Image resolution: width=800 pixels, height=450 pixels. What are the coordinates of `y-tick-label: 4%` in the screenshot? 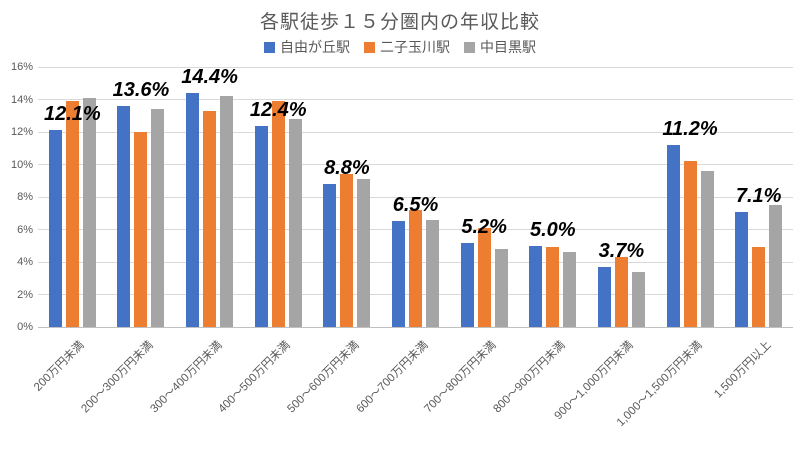 It's located at (25, 262).